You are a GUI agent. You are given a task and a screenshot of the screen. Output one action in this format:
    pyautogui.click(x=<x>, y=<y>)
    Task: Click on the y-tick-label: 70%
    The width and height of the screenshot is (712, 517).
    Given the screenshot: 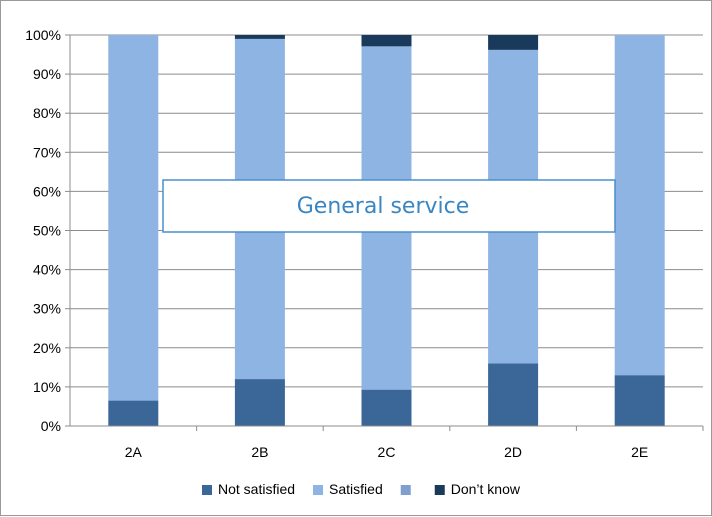 What is the action you would take?
    pyautogui.click(x=47, y=152)
    